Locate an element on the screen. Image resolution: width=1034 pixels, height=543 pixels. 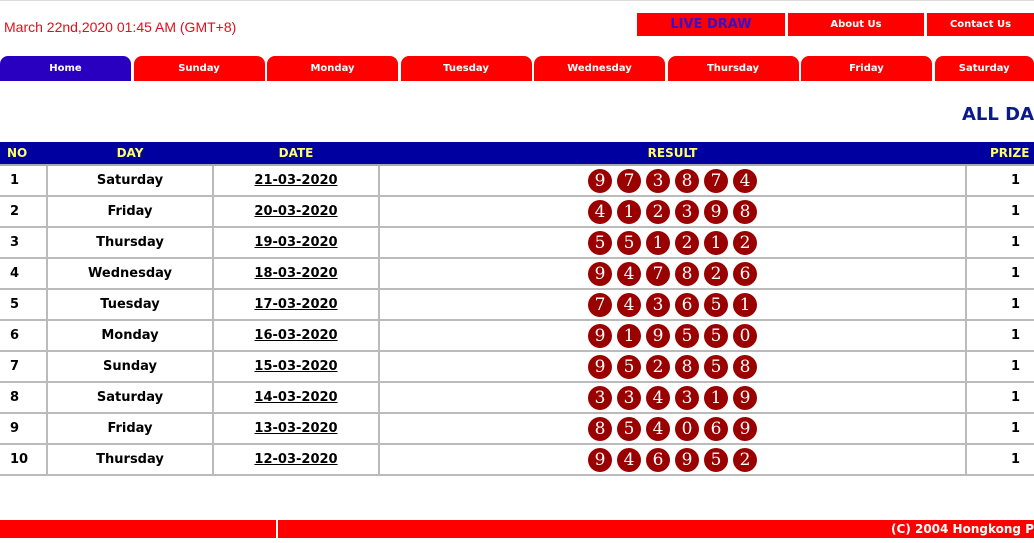
tab-monday: Monday is located at coordinates (332, 68).